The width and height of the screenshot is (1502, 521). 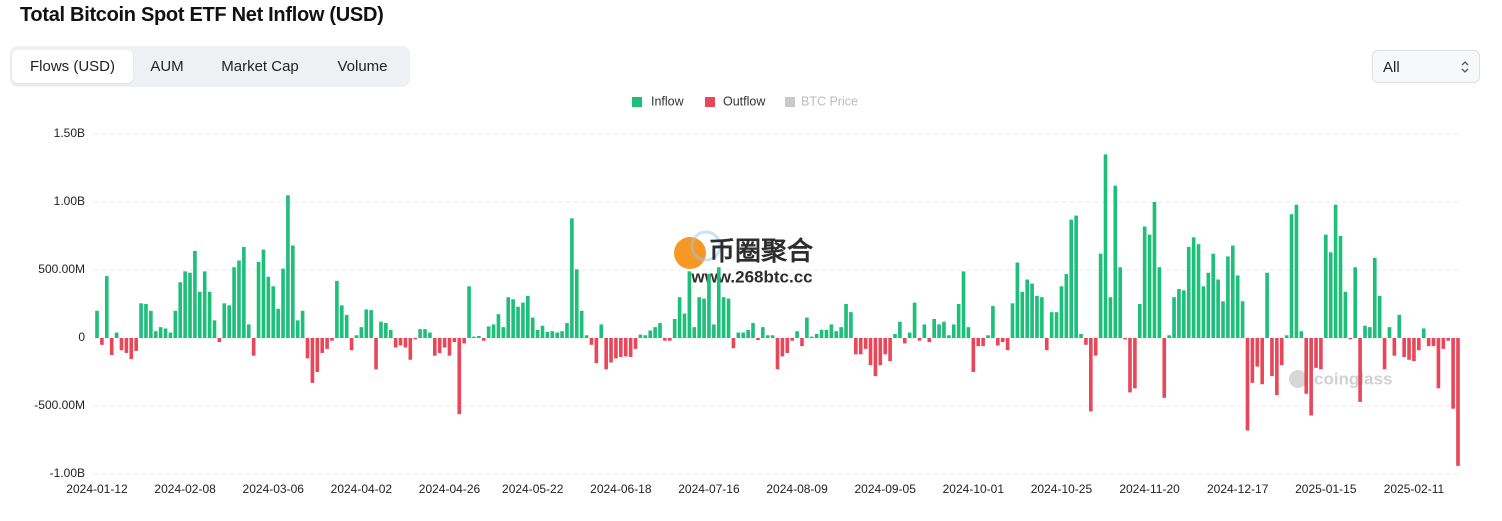 I want to click on legend-label: BTC Price, so click(x=829, y=101).